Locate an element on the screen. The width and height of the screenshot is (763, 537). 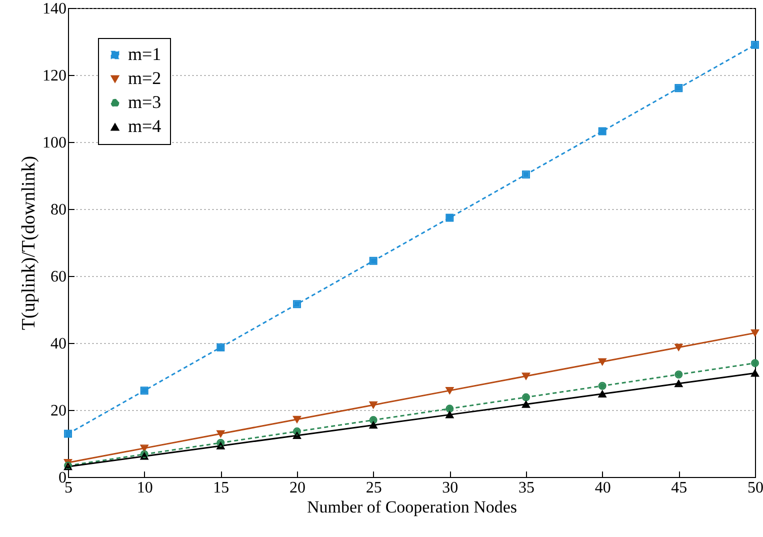
x-tick-label: 20 is located at coordinates (298, 488).